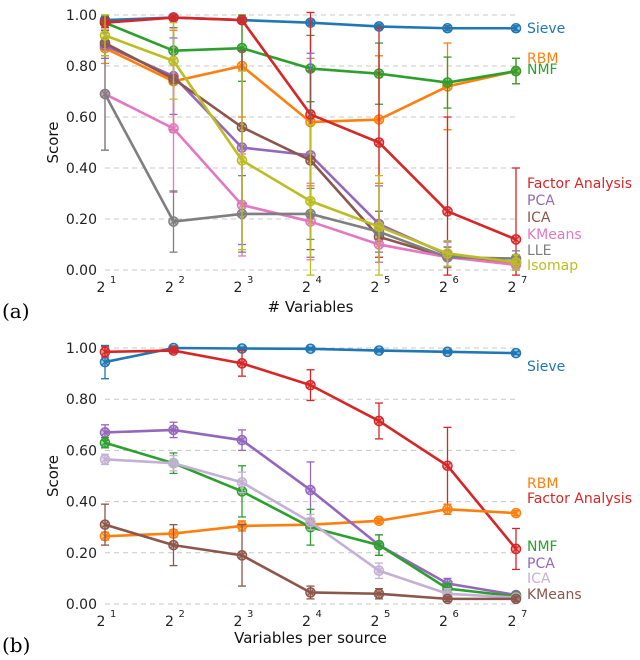 The height and width of the screenshot is (660, 640). I want to click on legend-label-isomap: Isomap, so click(552, 266).